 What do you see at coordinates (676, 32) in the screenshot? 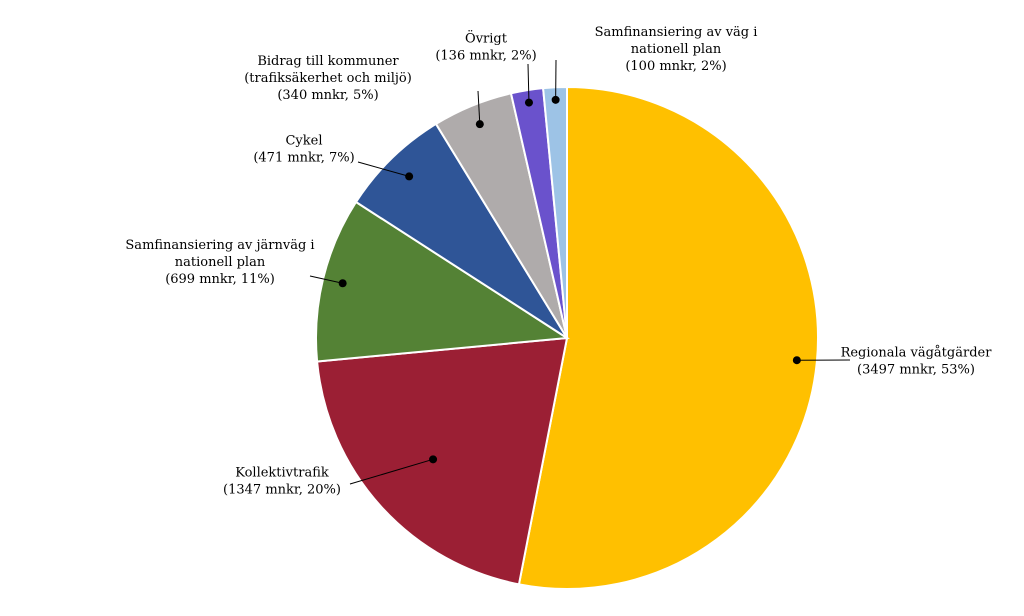
I see `slice-label-line: Samfinansiering av väg i` at bounding box center [676, 32].